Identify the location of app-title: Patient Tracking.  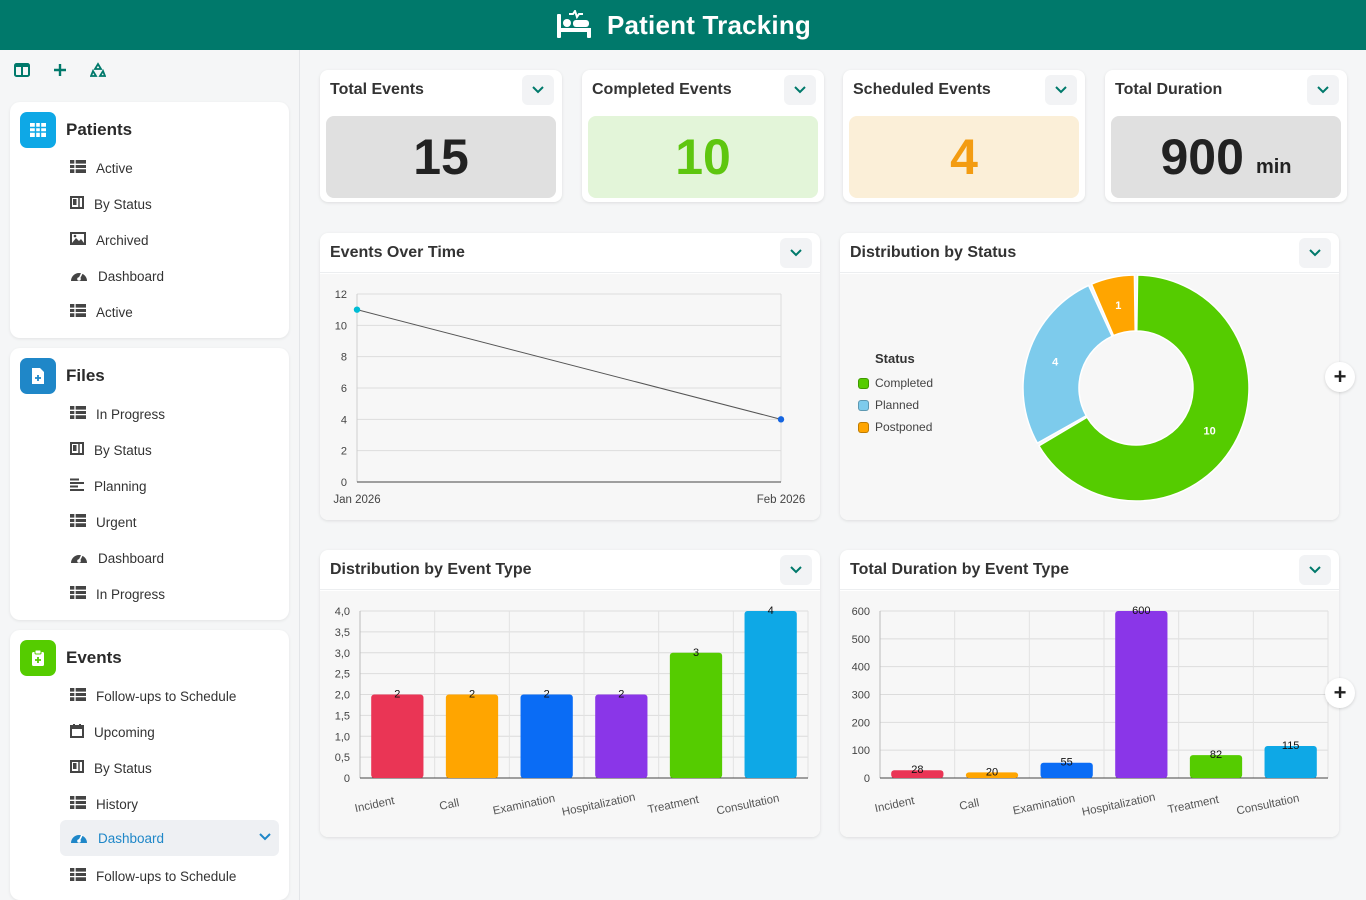
(709, 24).